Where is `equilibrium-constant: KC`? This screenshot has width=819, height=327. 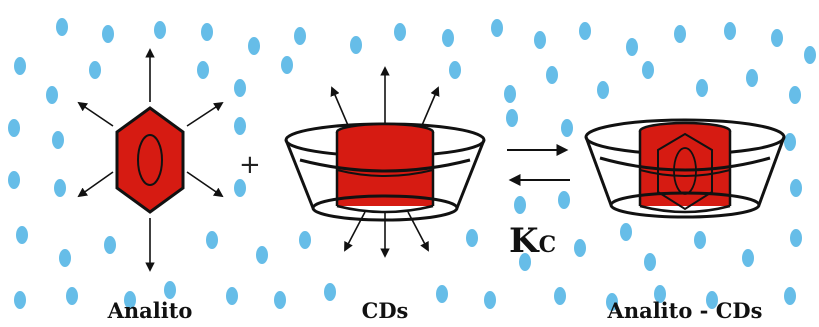 equilibrium-constant: KC is located at coordinates (532, 241).